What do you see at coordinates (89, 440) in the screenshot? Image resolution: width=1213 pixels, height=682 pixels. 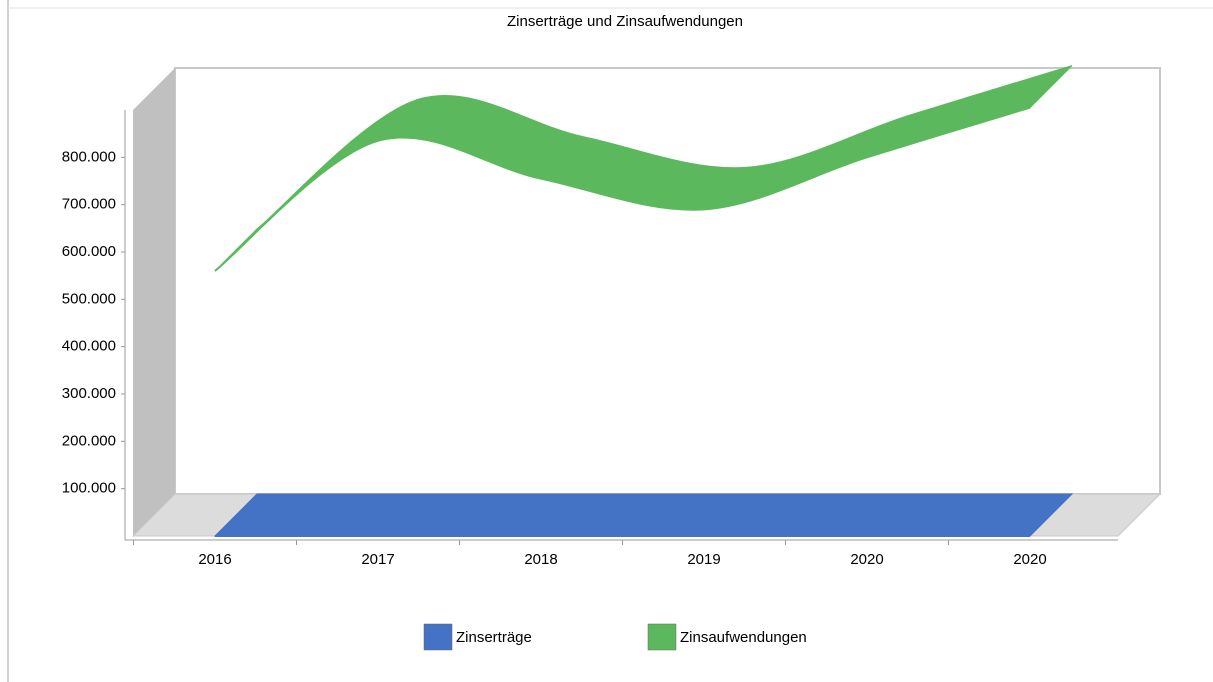 I see `y-tick-label: 200.000` at bounding box center [89, 440].